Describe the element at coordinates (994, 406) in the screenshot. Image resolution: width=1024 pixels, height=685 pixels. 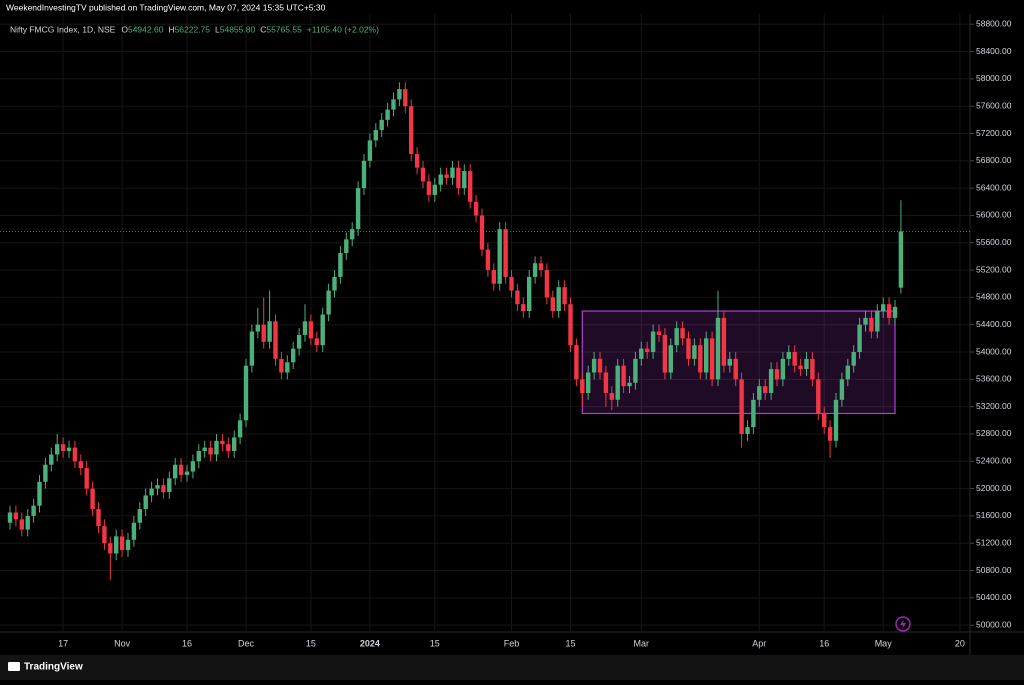
I see `y-tick-label: 53200.00` at that location.